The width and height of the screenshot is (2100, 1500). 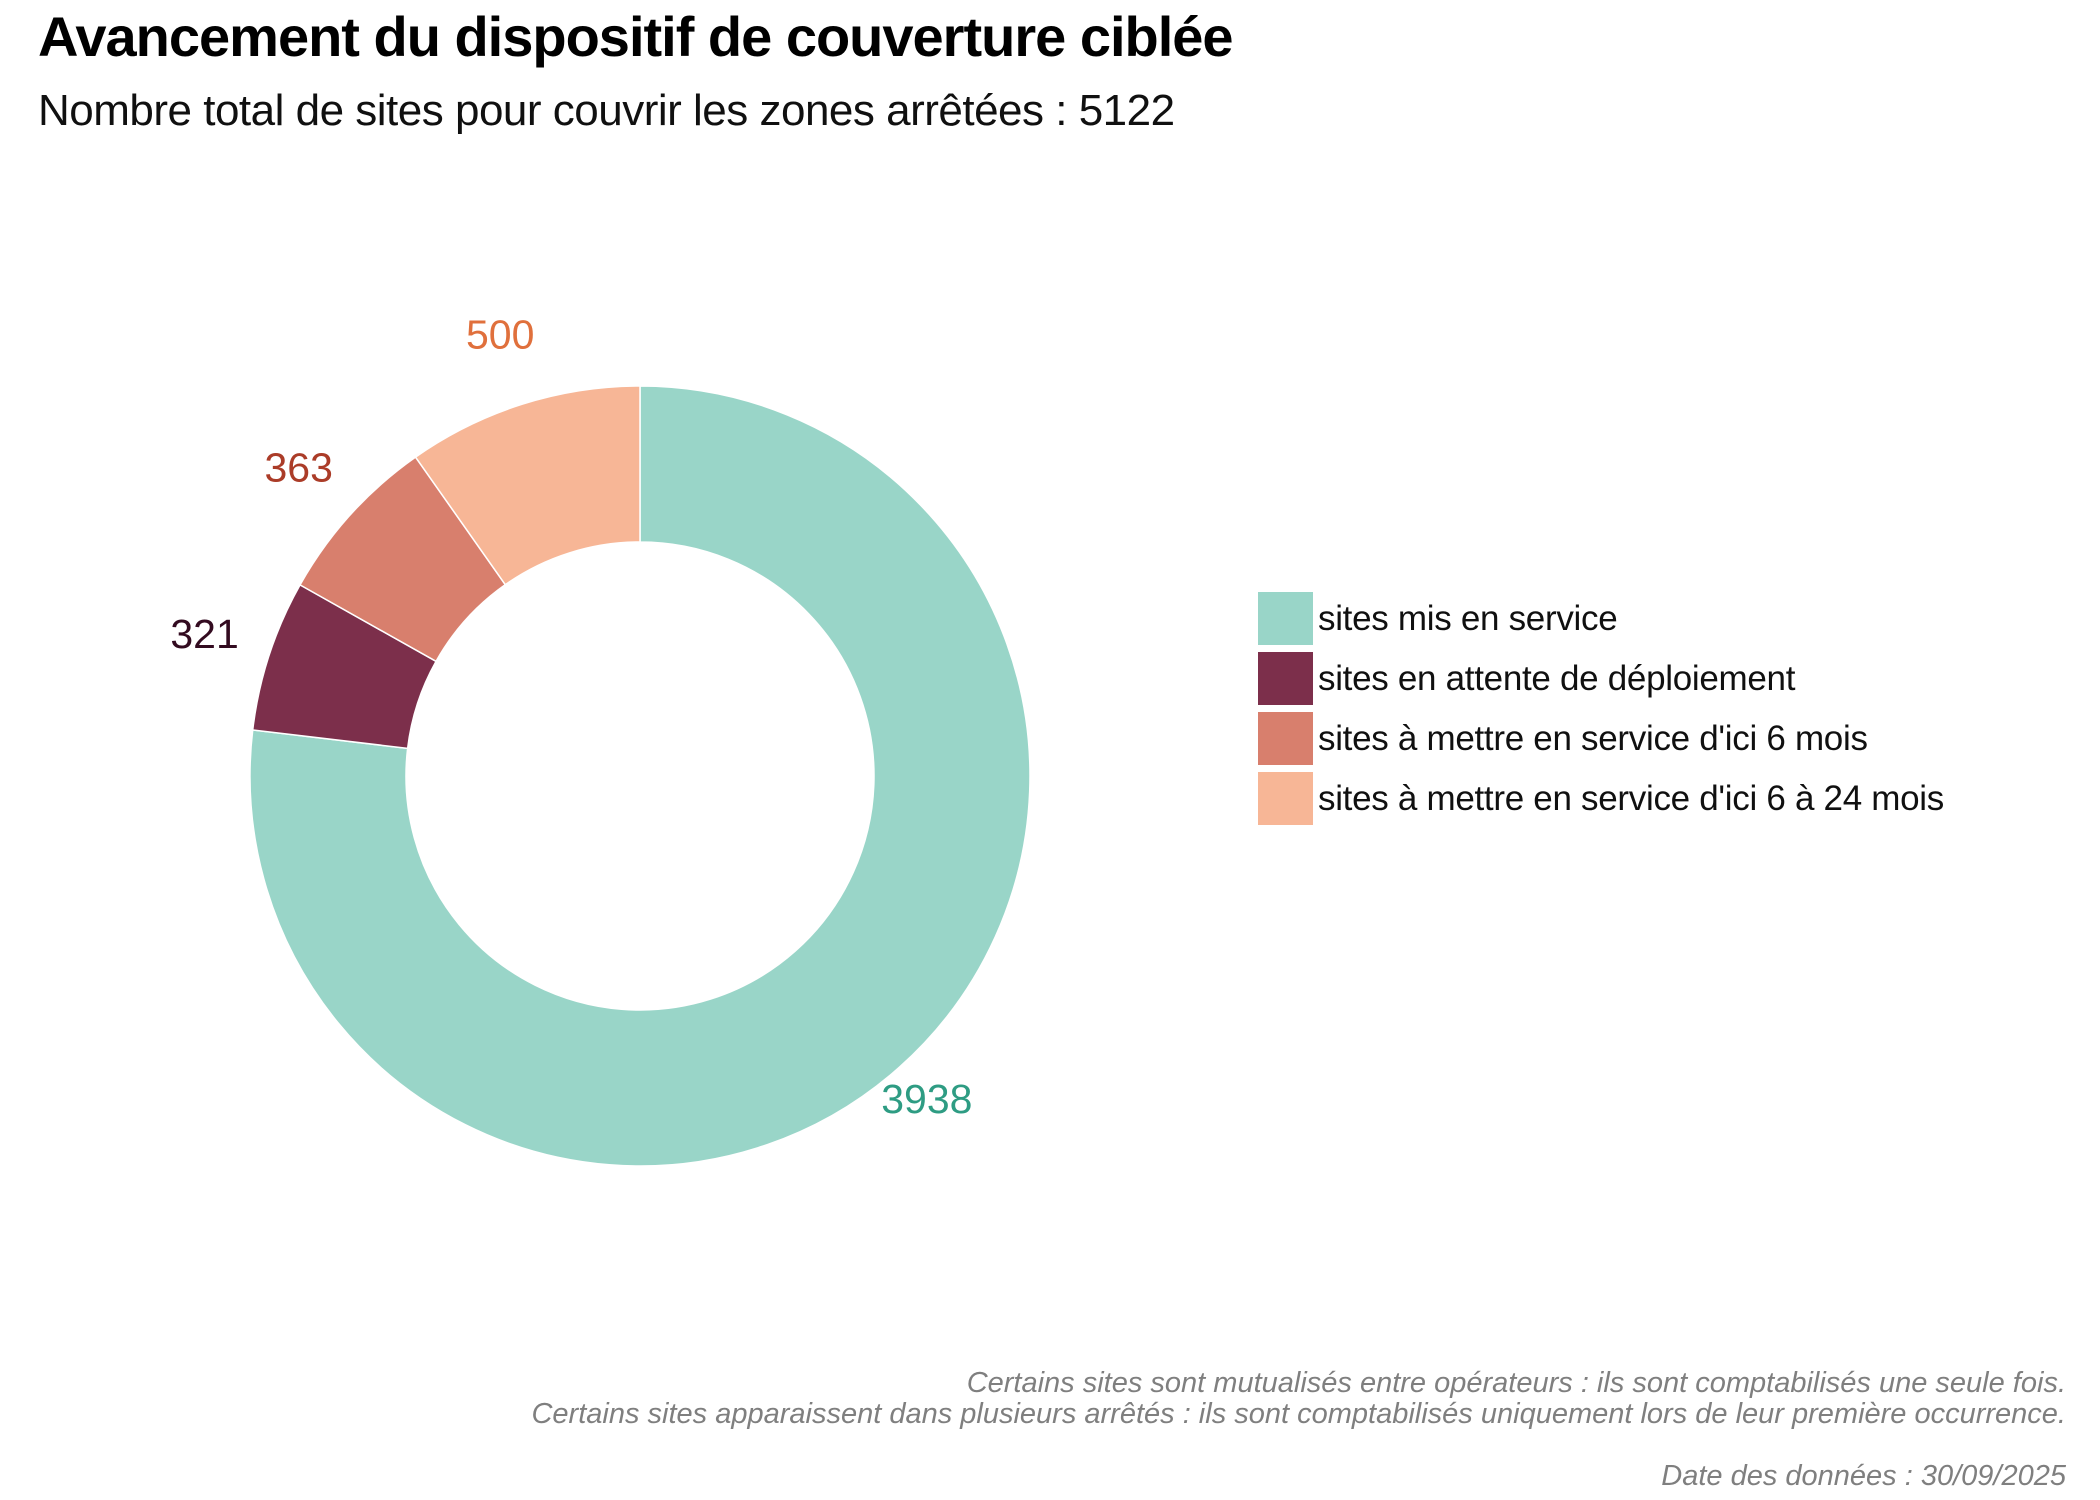 What do you see at coordinates (1285, 618) in the screenshot?
I see `legend-swatch-teal` at bounding box center [1285, 618].